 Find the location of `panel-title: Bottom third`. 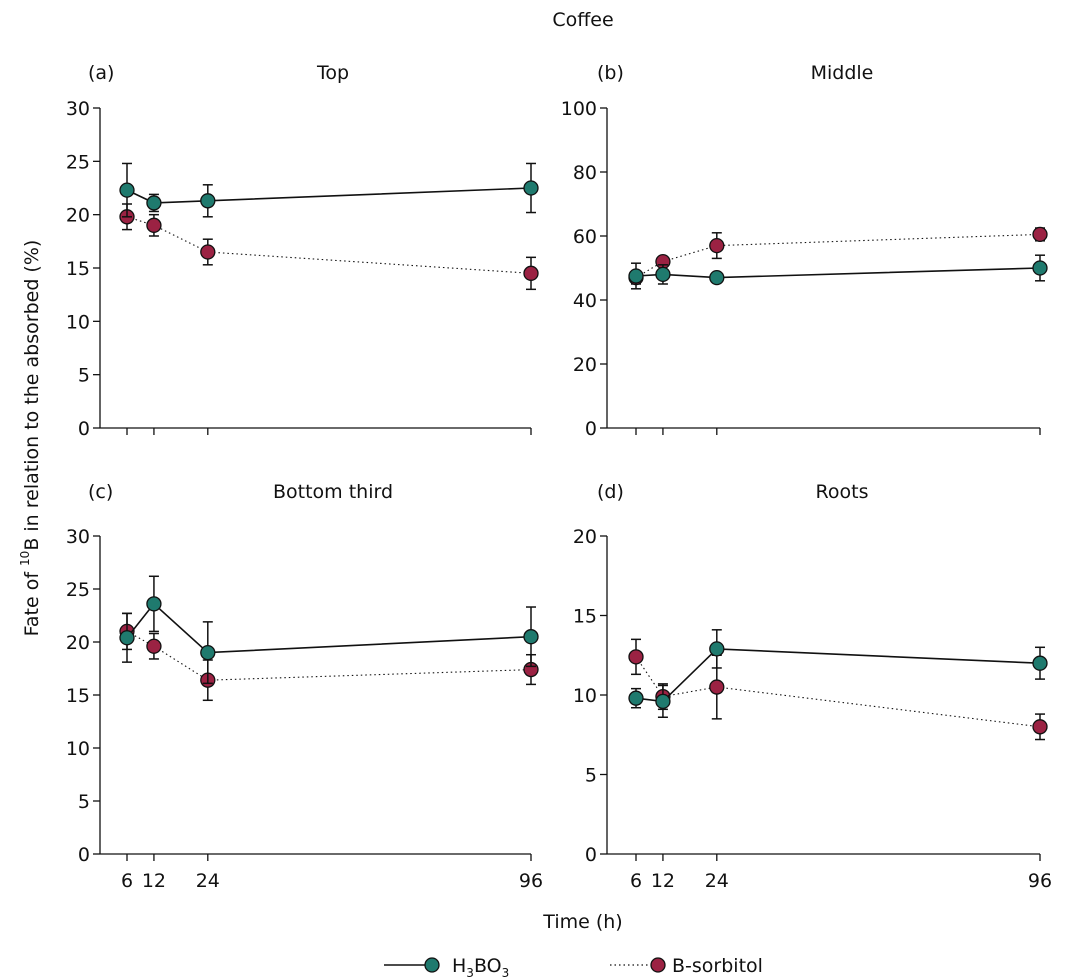

panel-title: Bottom third is located at coordinates (333, 492).